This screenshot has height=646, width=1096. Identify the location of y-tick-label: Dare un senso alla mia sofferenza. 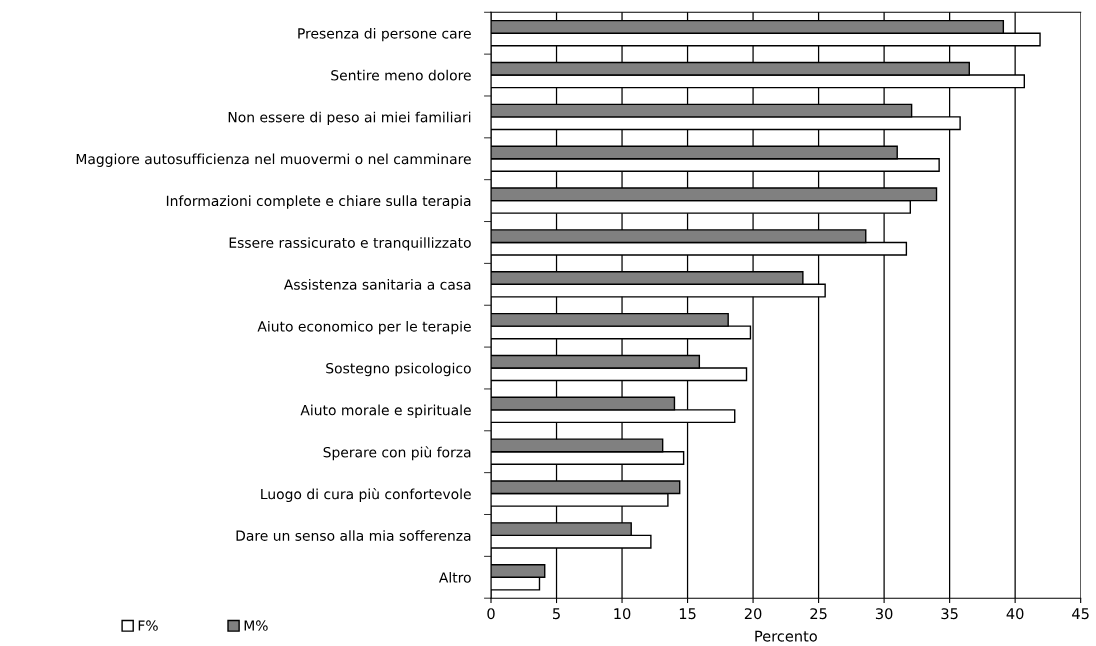
(353, 535).